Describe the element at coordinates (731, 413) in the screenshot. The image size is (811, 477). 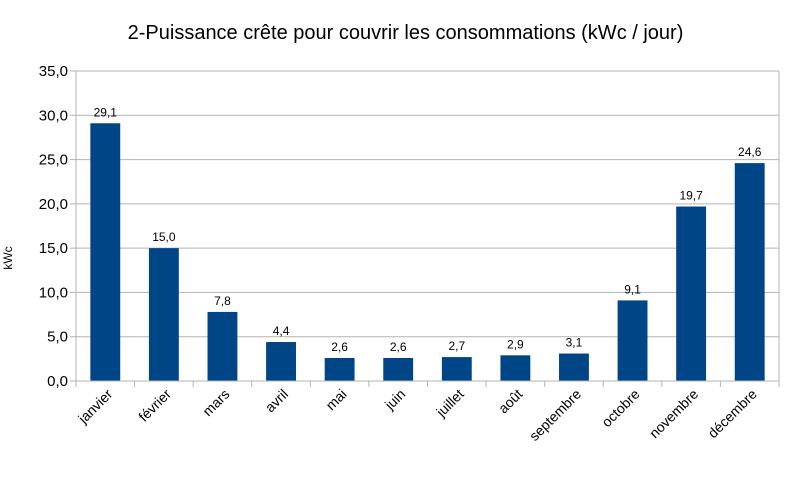
I see `x-tick-label: décembre` at that location.